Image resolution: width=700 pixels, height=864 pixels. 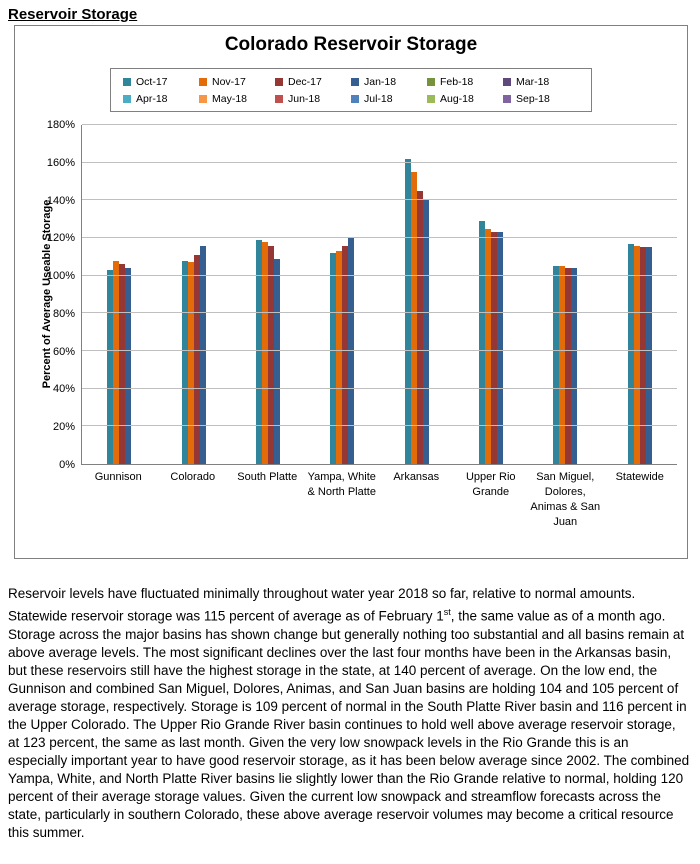 What do you see at coordinates (63, 313) in the screenshot?
I see `y-tick-label: 80%` at bounding box center [63, 313].